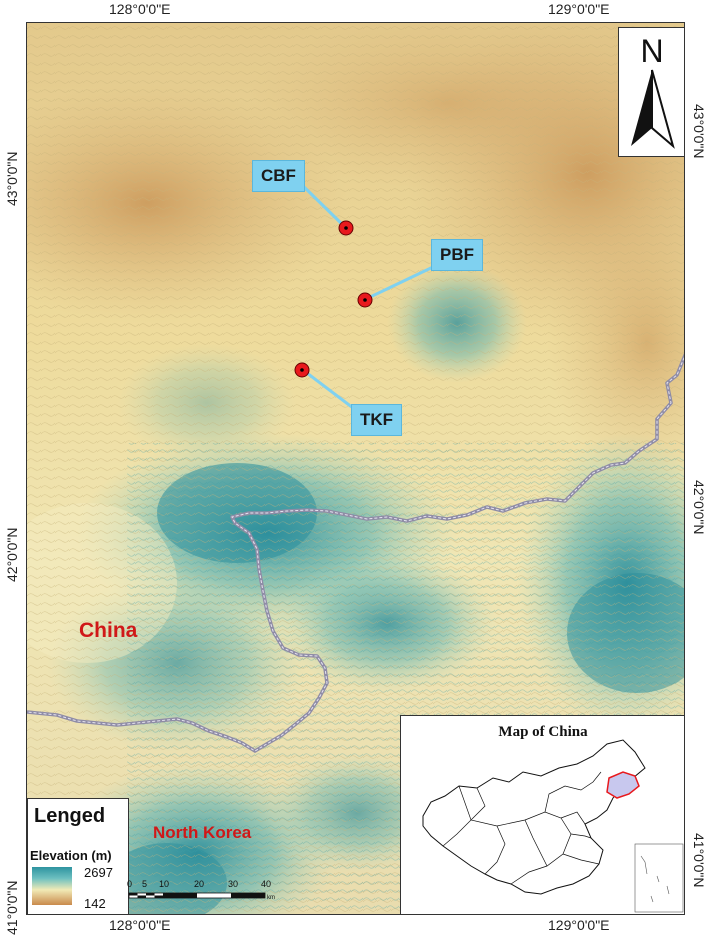 The width and height of the screenshot is (709, 939). What do you see at coordinates (377, 420) in the screenshot?
I see `tkf-site-label: TKF` at bounding box center [377, 420].